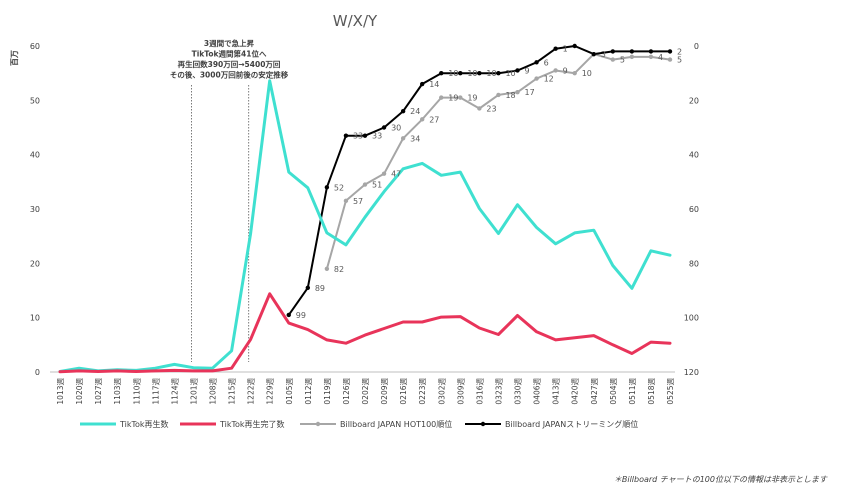 Image resolution: width=867 pixels, height=491 pixels. I want to click on footnote: ＊Billboard チャートの100位以下の情報は非表示とします, so click(721, 479).